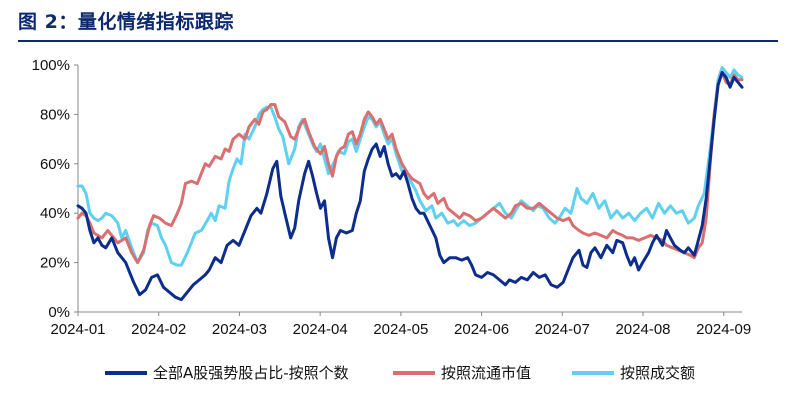  Describe the element at coordinates (126, 22) in the screenshot. I see `chart-title: 图 2：量化情绪指标跟踪` at that location.